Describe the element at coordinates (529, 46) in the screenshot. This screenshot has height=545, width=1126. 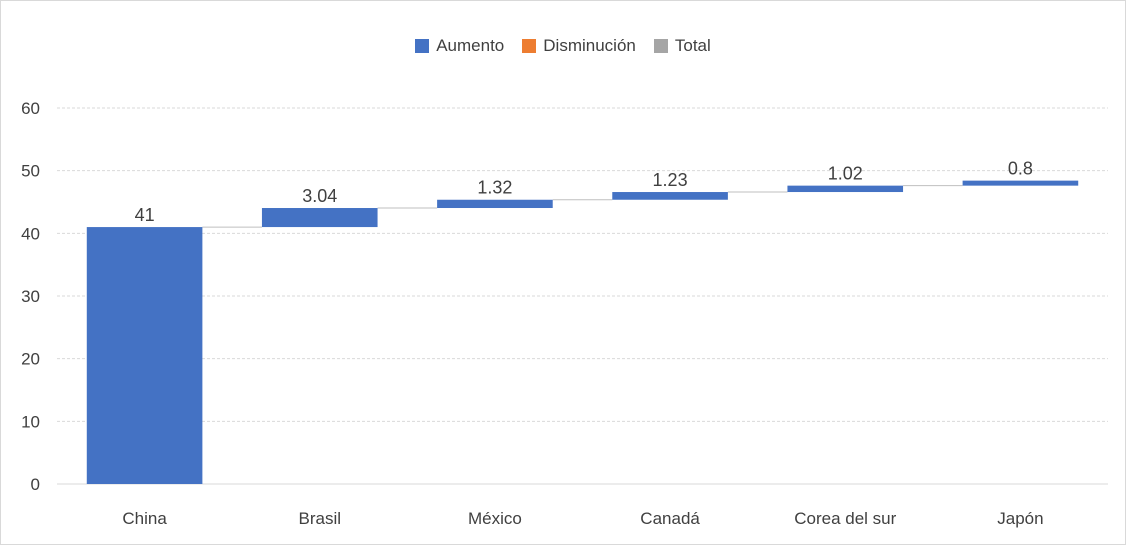
I see `legend-swatch-disminucion` at that location.